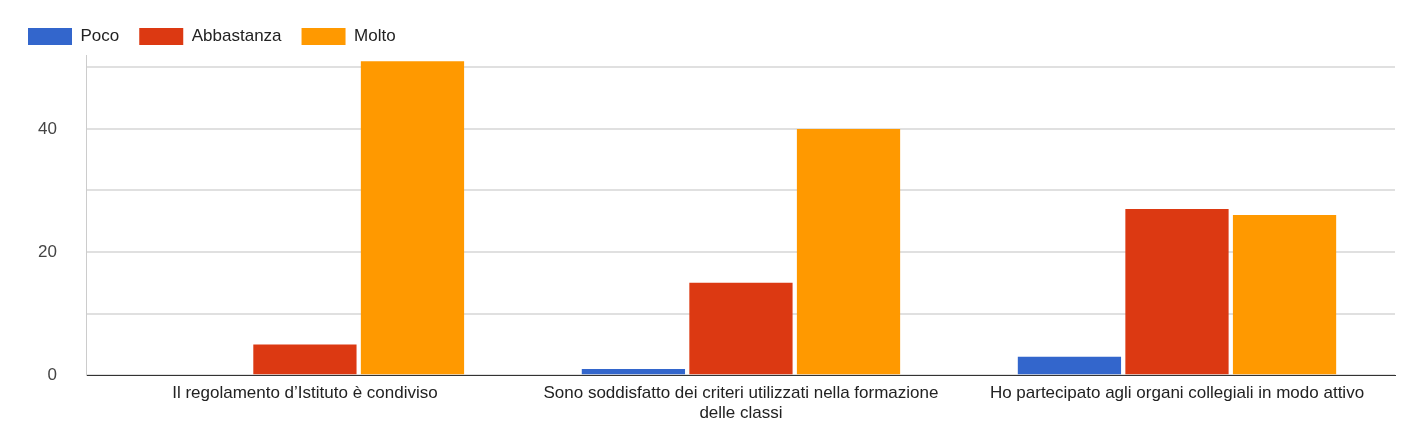 The width and height of the screenshot is (1413, 440). I want to click on legend-label: Molto, so click(375, 36).